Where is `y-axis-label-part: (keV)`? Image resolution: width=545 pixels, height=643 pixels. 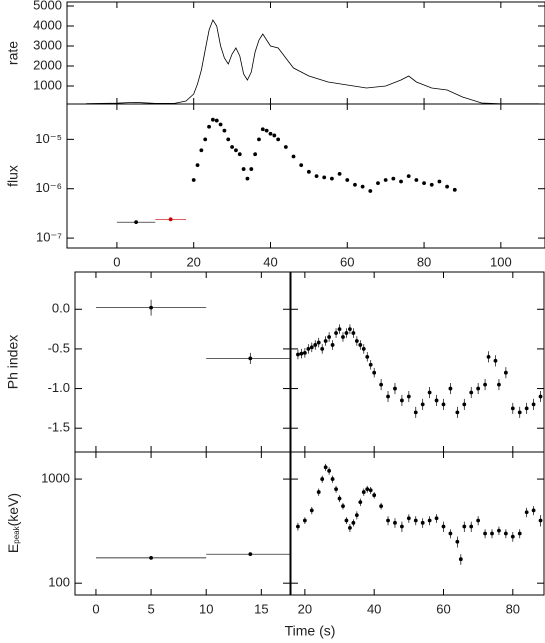 y-axis-label-part: (keV) is located at coordinates (13, 509).